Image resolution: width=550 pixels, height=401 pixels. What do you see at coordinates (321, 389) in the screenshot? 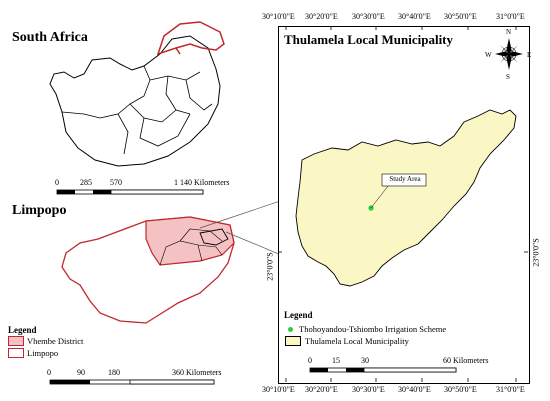
I see `bottom-coord-1: 30°20'0"E` at bounding box center [321, 389].